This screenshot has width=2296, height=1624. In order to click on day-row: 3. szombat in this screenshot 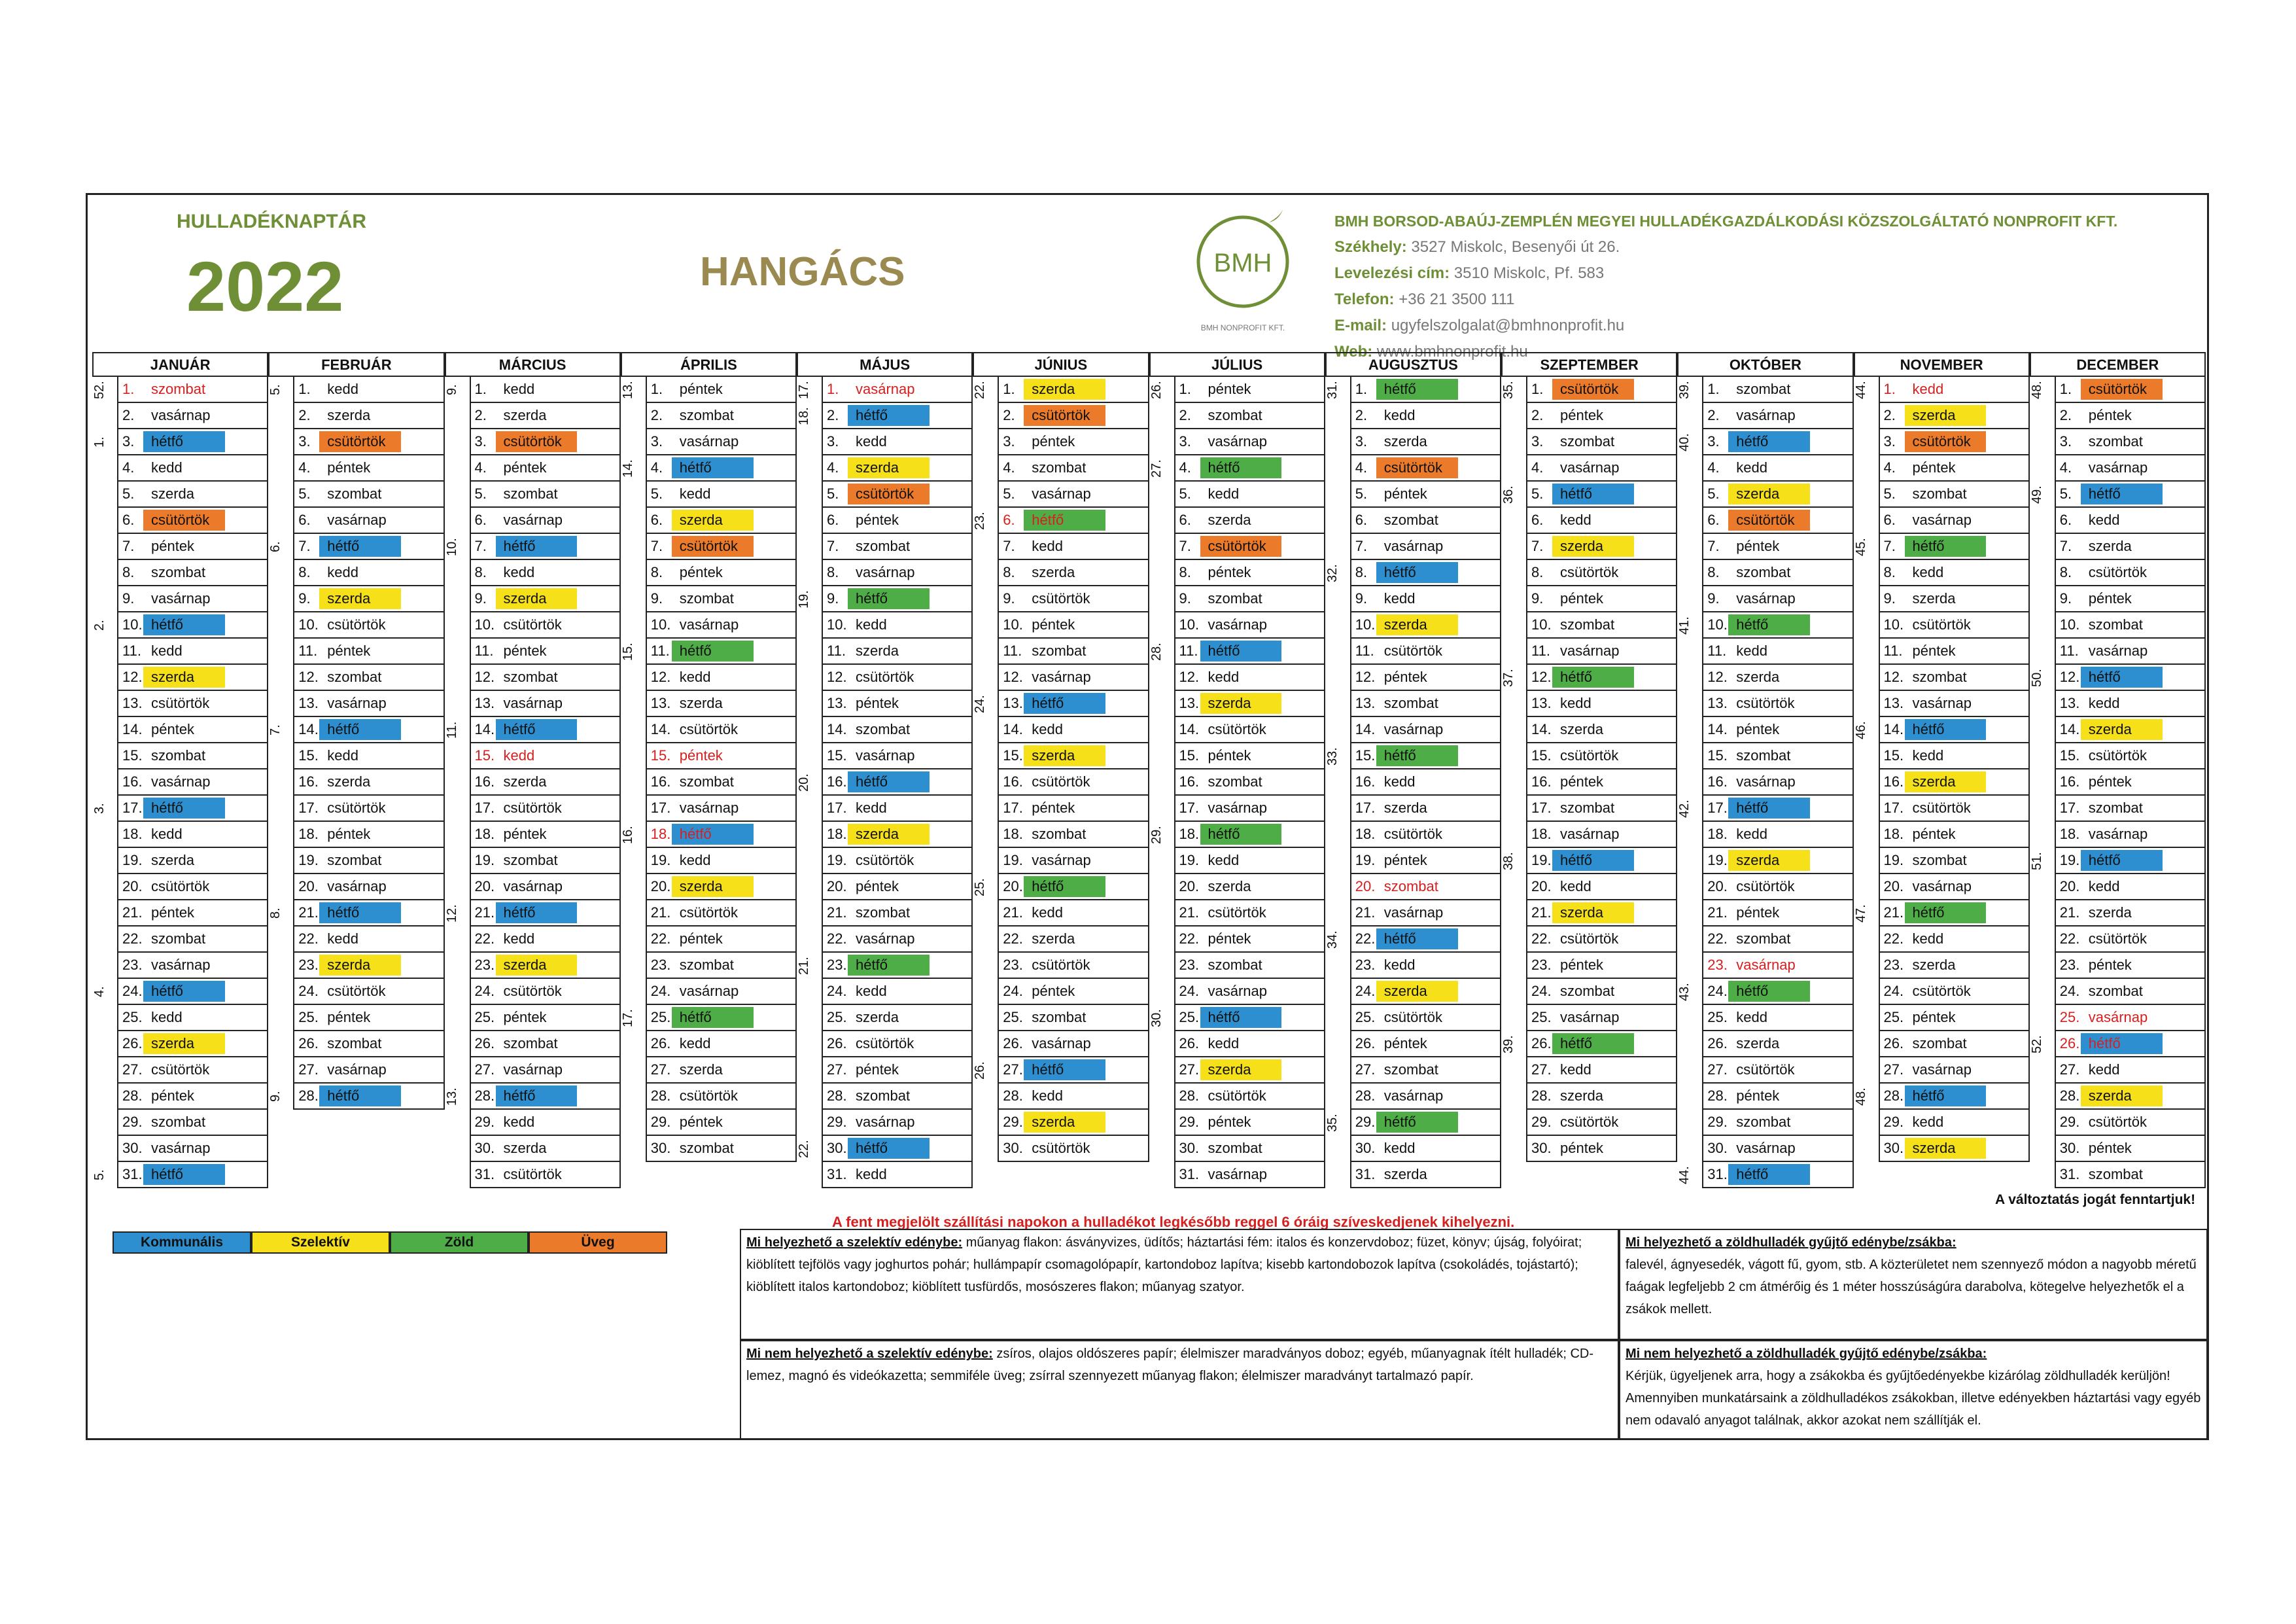, I will do `click(1602, 442)`.